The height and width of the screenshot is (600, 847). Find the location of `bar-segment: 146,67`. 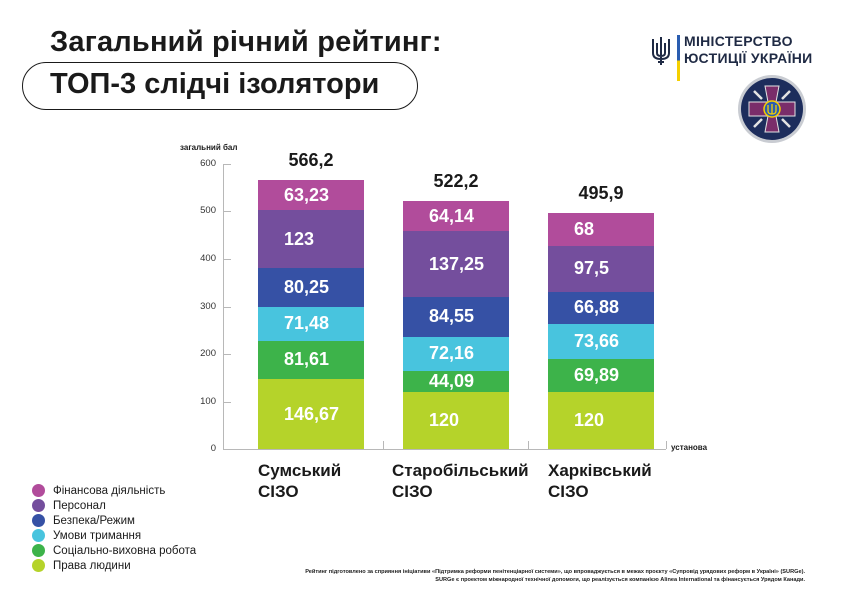

bar-segment: 146,67 is located at coordinates (311, 414).